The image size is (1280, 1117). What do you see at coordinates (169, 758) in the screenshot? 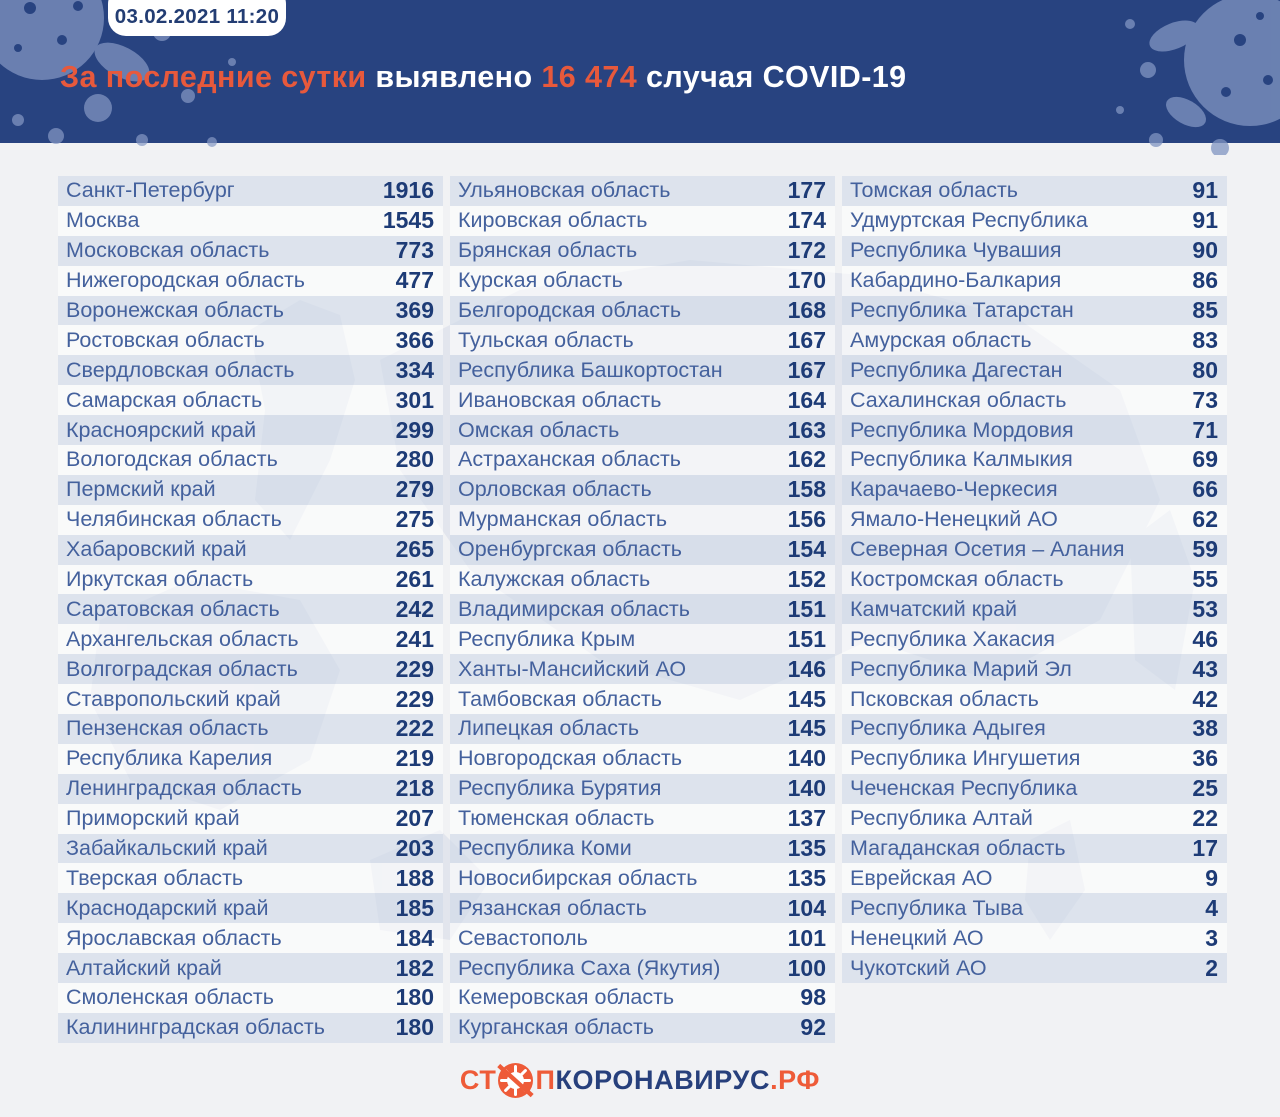
I see `region-name: Республика Карелия` at bounding box center [169, 758].